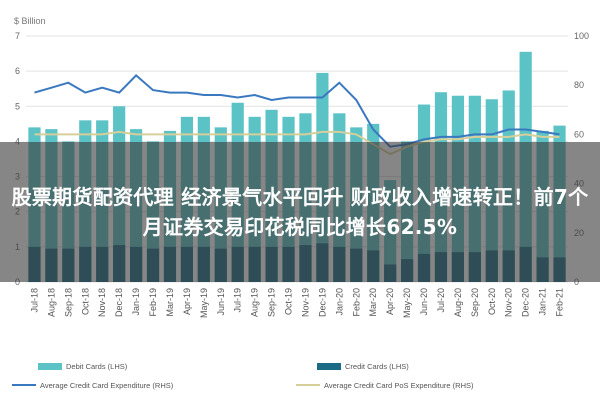 This screenshot has width=600, height=400. Describe the element at coordinates (107, 385) in the screenshot. I see `legend-label: Average Credit Card Expenditure (RHS)` at that location.